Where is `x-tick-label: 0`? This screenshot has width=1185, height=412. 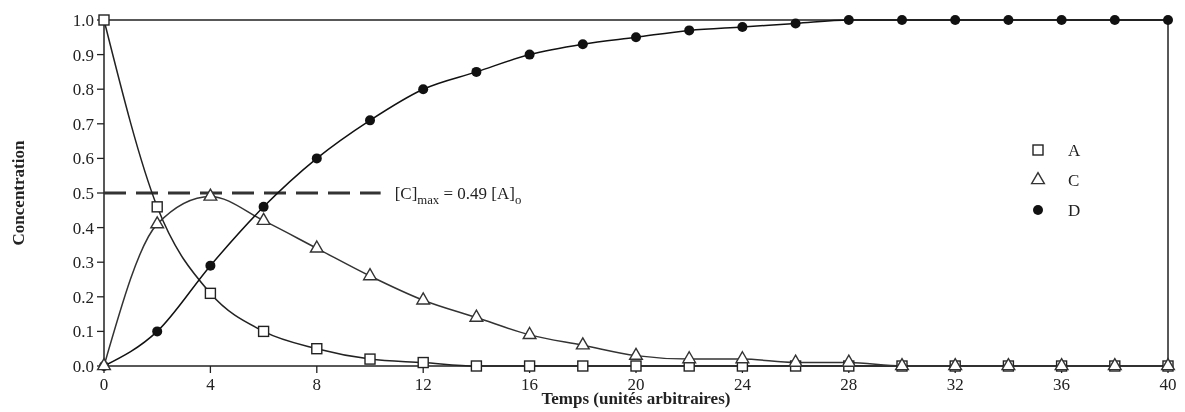
x-tick-label: 0 is located at coordinates (104, 384).